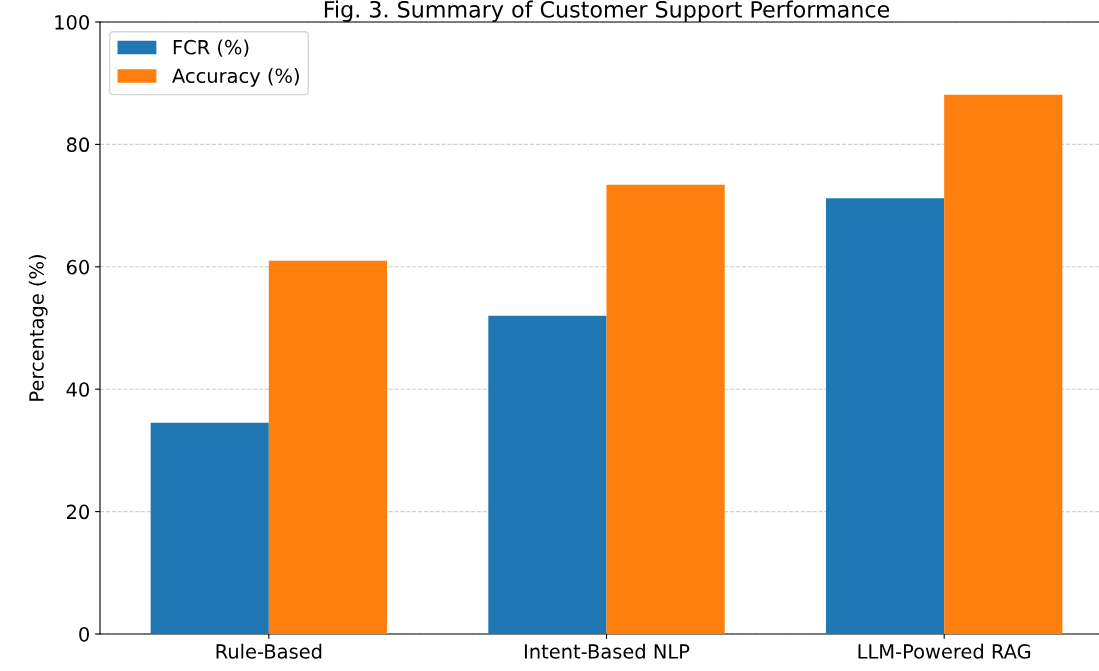 This screenshot has height=671, width=1099. I want to click on x-tick-label: Intent-Based NLP, so click(607, 651).